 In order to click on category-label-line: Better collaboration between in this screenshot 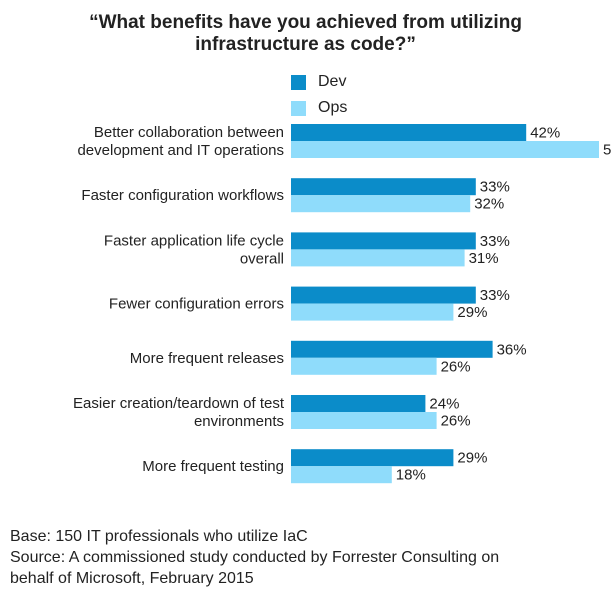, I will do `click(189, 132)`.